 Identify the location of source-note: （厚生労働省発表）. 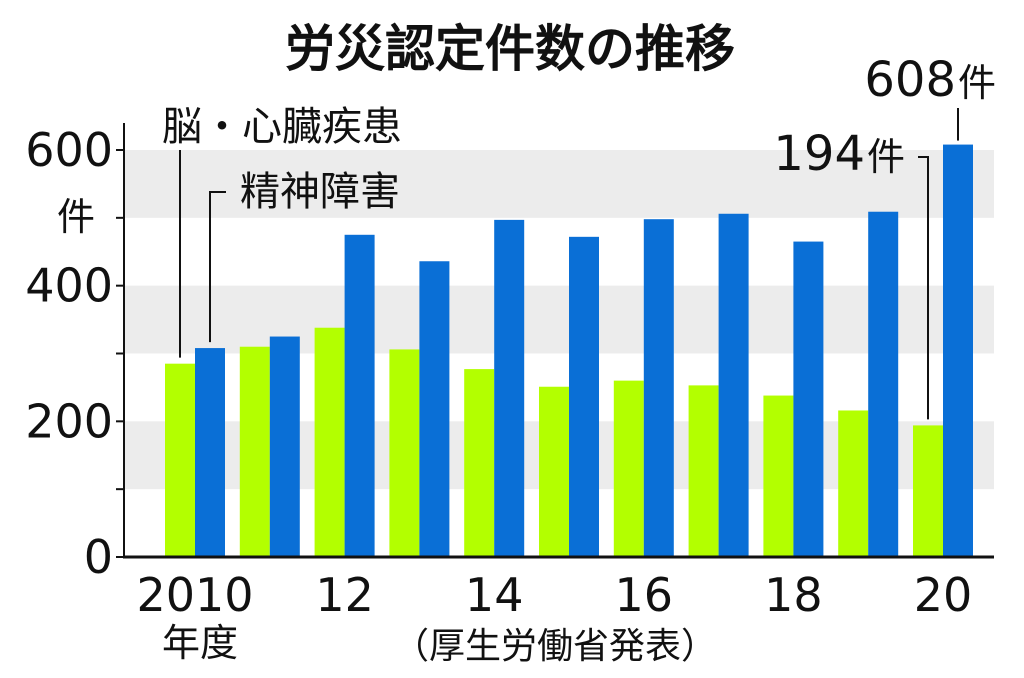
(555, 646).